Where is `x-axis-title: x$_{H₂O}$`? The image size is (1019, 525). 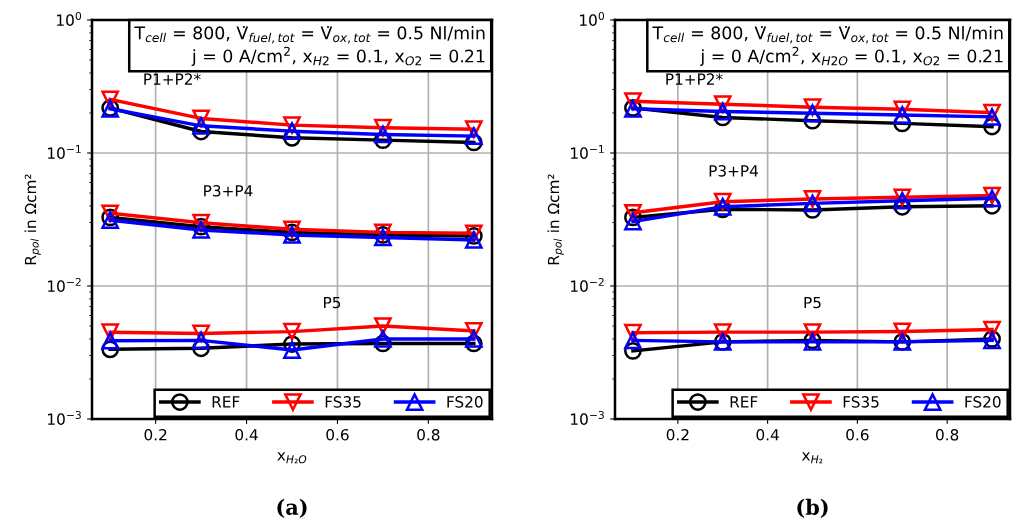
x-axis-title: x$_{H₂O}$ is located at coordinates (292, 458).